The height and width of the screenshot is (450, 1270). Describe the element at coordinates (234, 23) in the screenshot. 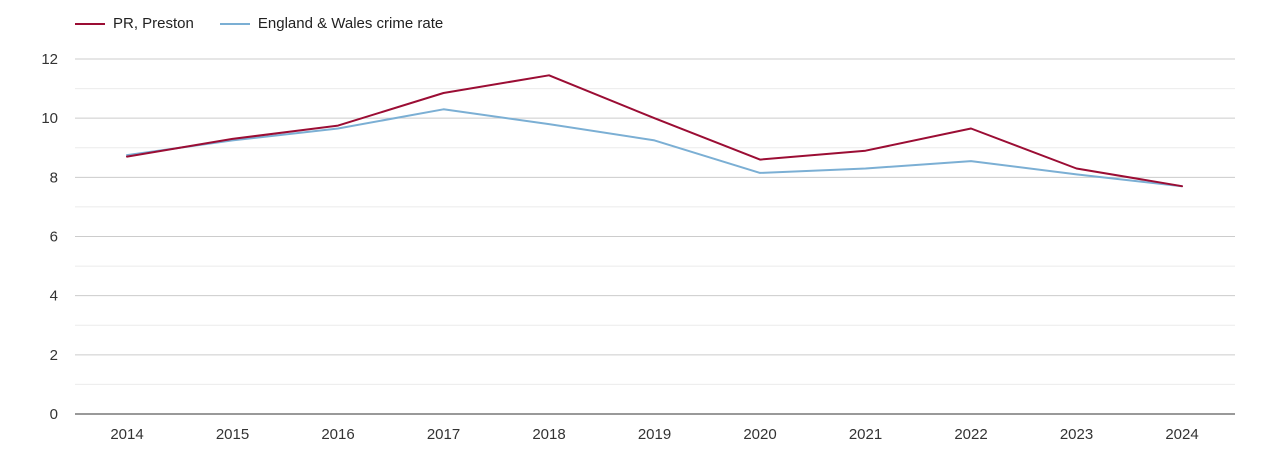

I see `legend-swatch-england-wales` at that location.